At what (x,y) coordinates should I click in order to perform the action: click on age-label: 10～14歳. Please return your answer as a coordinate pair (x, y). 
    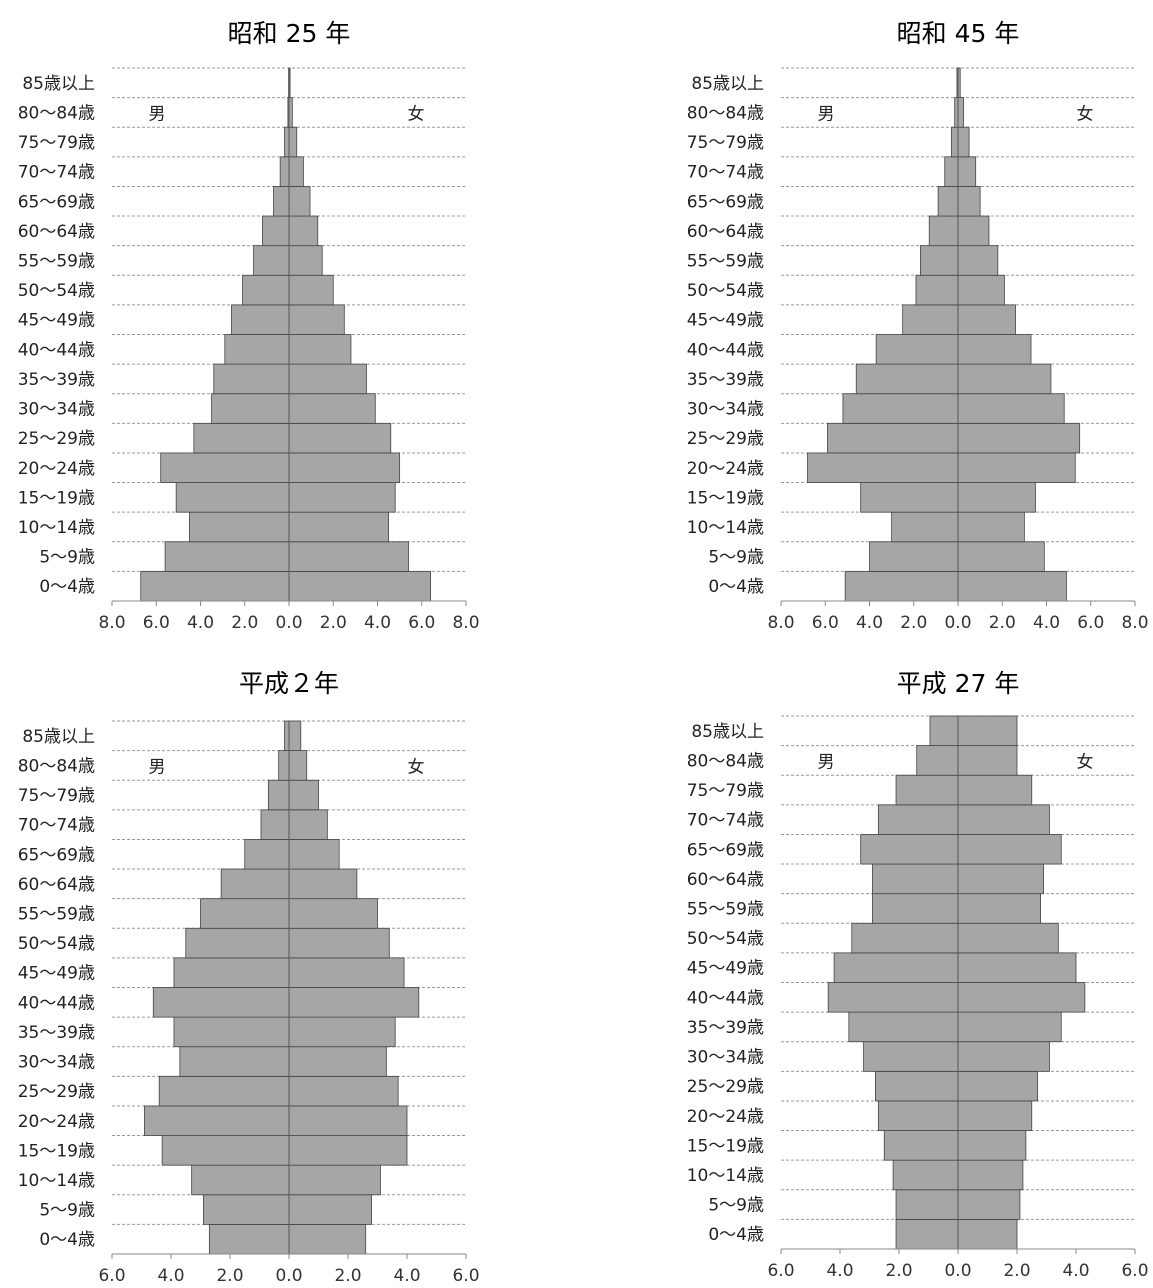
    Looking at the image, I should click on (725, 1176).